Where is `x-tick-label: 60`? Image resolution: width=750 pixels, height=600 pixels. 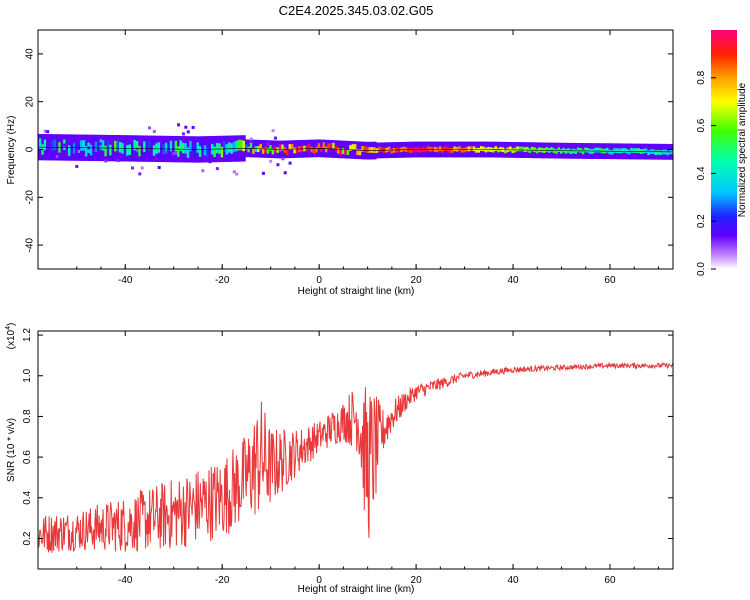
x-tick-label: 60 is located at coordinates (610, 280).